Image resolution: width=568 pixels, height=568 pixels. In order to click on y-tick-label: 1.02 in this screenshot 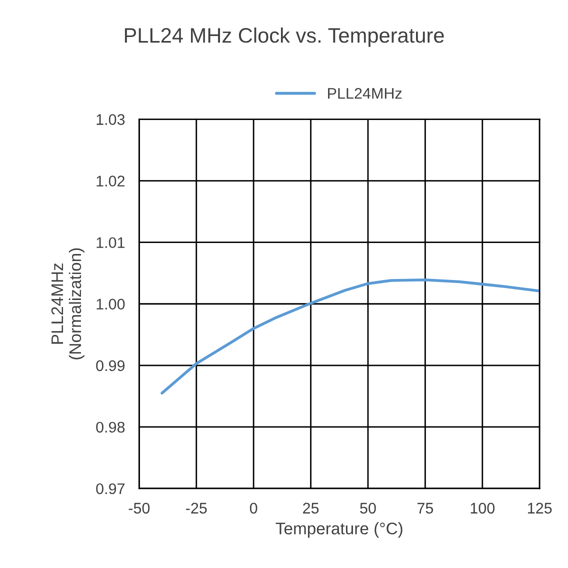, I will do `click(110, 181)`.